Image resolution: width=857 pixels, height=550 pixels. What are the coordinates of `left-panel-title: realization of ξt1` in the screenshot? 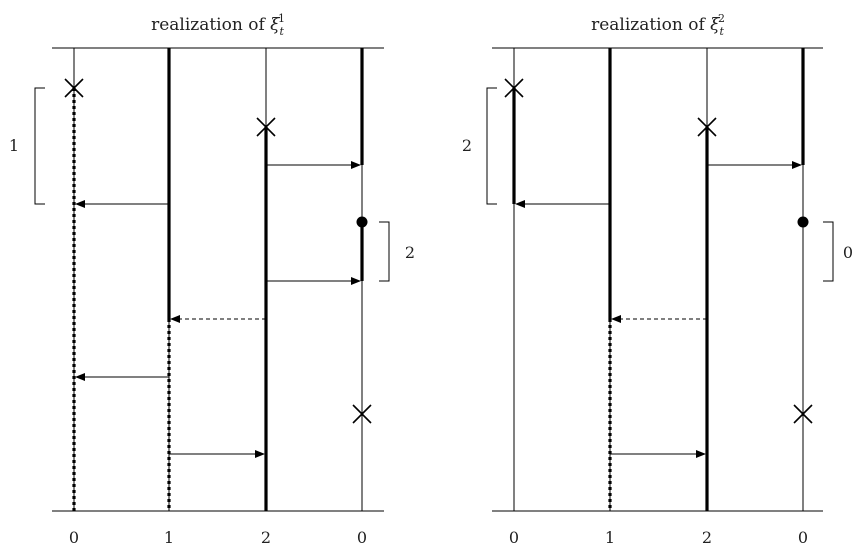 It's located at (218, 25).